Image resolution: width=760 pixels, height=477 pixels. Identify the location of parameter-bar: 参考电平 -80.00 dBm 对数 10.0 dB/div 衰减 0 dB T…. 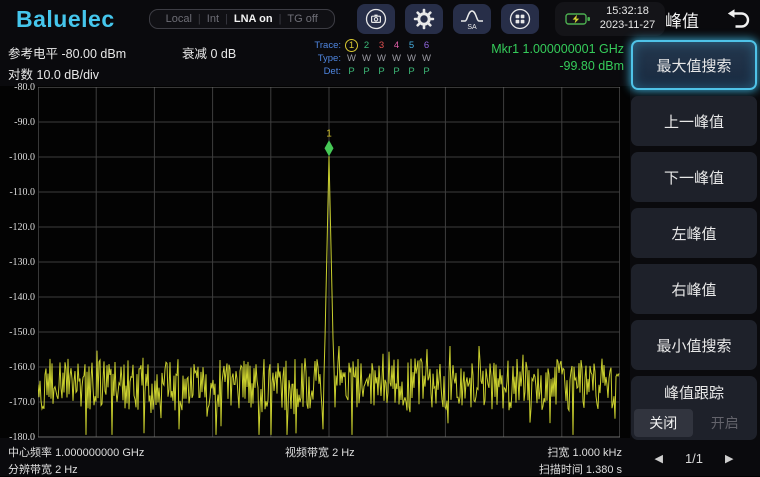
(314, 62).